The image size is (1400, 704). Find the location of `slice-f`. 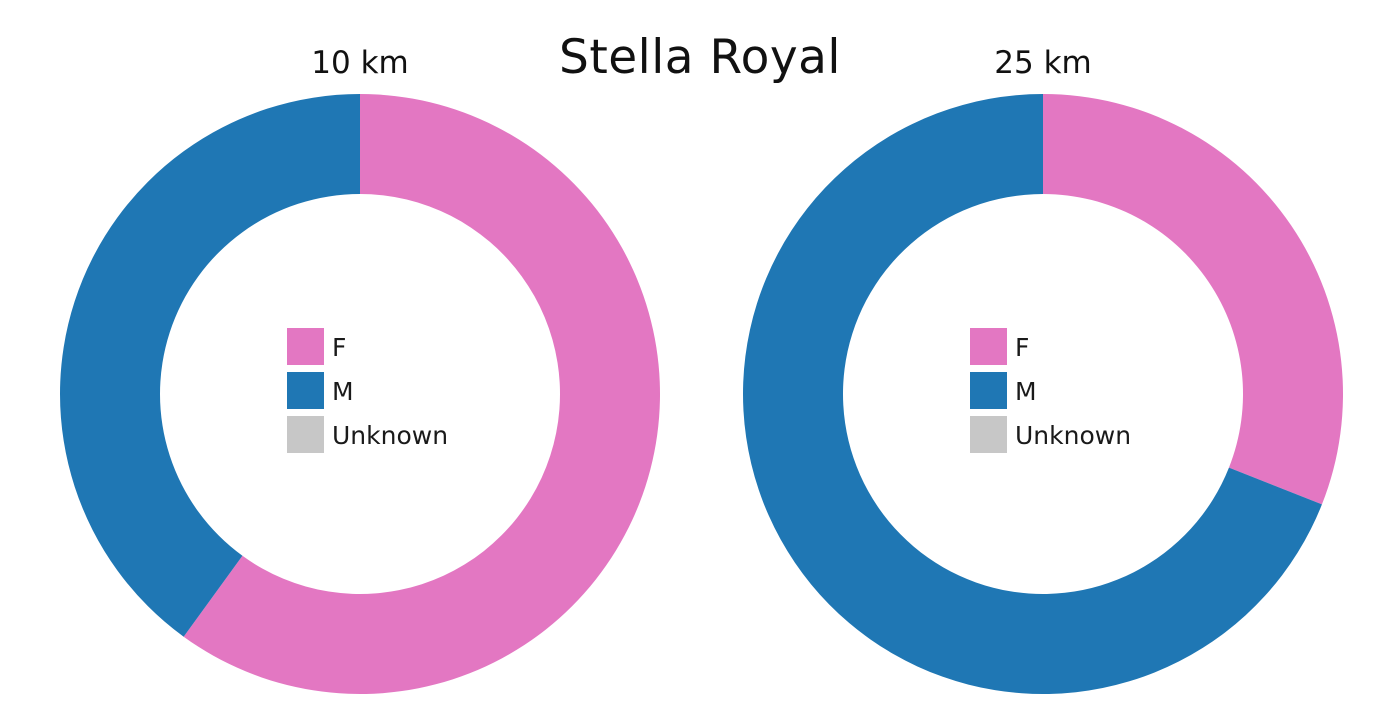

slice-f is located at coordinates (1193, 299).